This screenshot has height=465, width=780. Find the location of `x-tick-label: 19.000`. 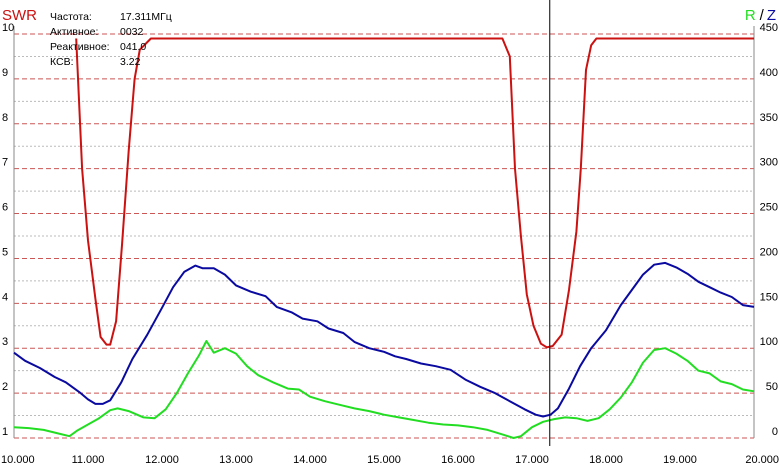

x-tick-label: 19.000 is located at coordinates (680, 459).